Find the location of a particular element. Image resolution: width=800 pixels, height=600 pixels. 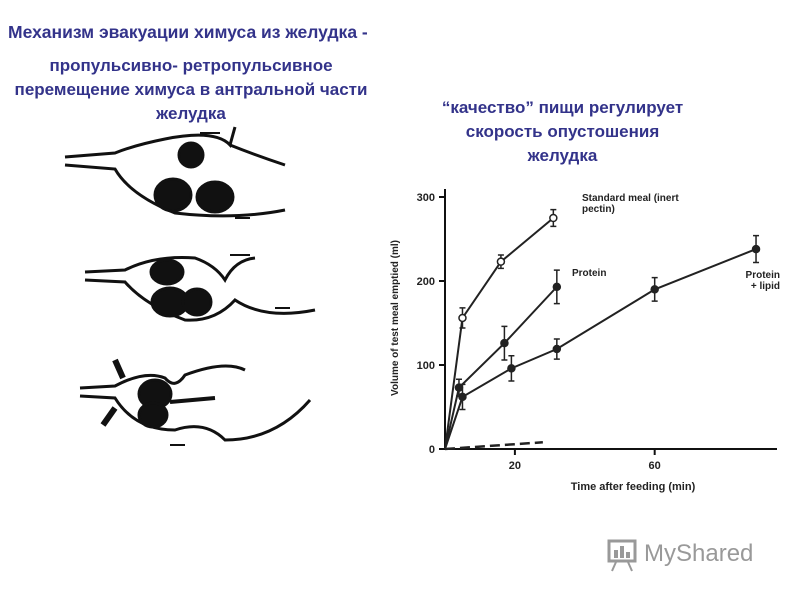

y-tick-label: 300 is located at coordinates (426, 198).